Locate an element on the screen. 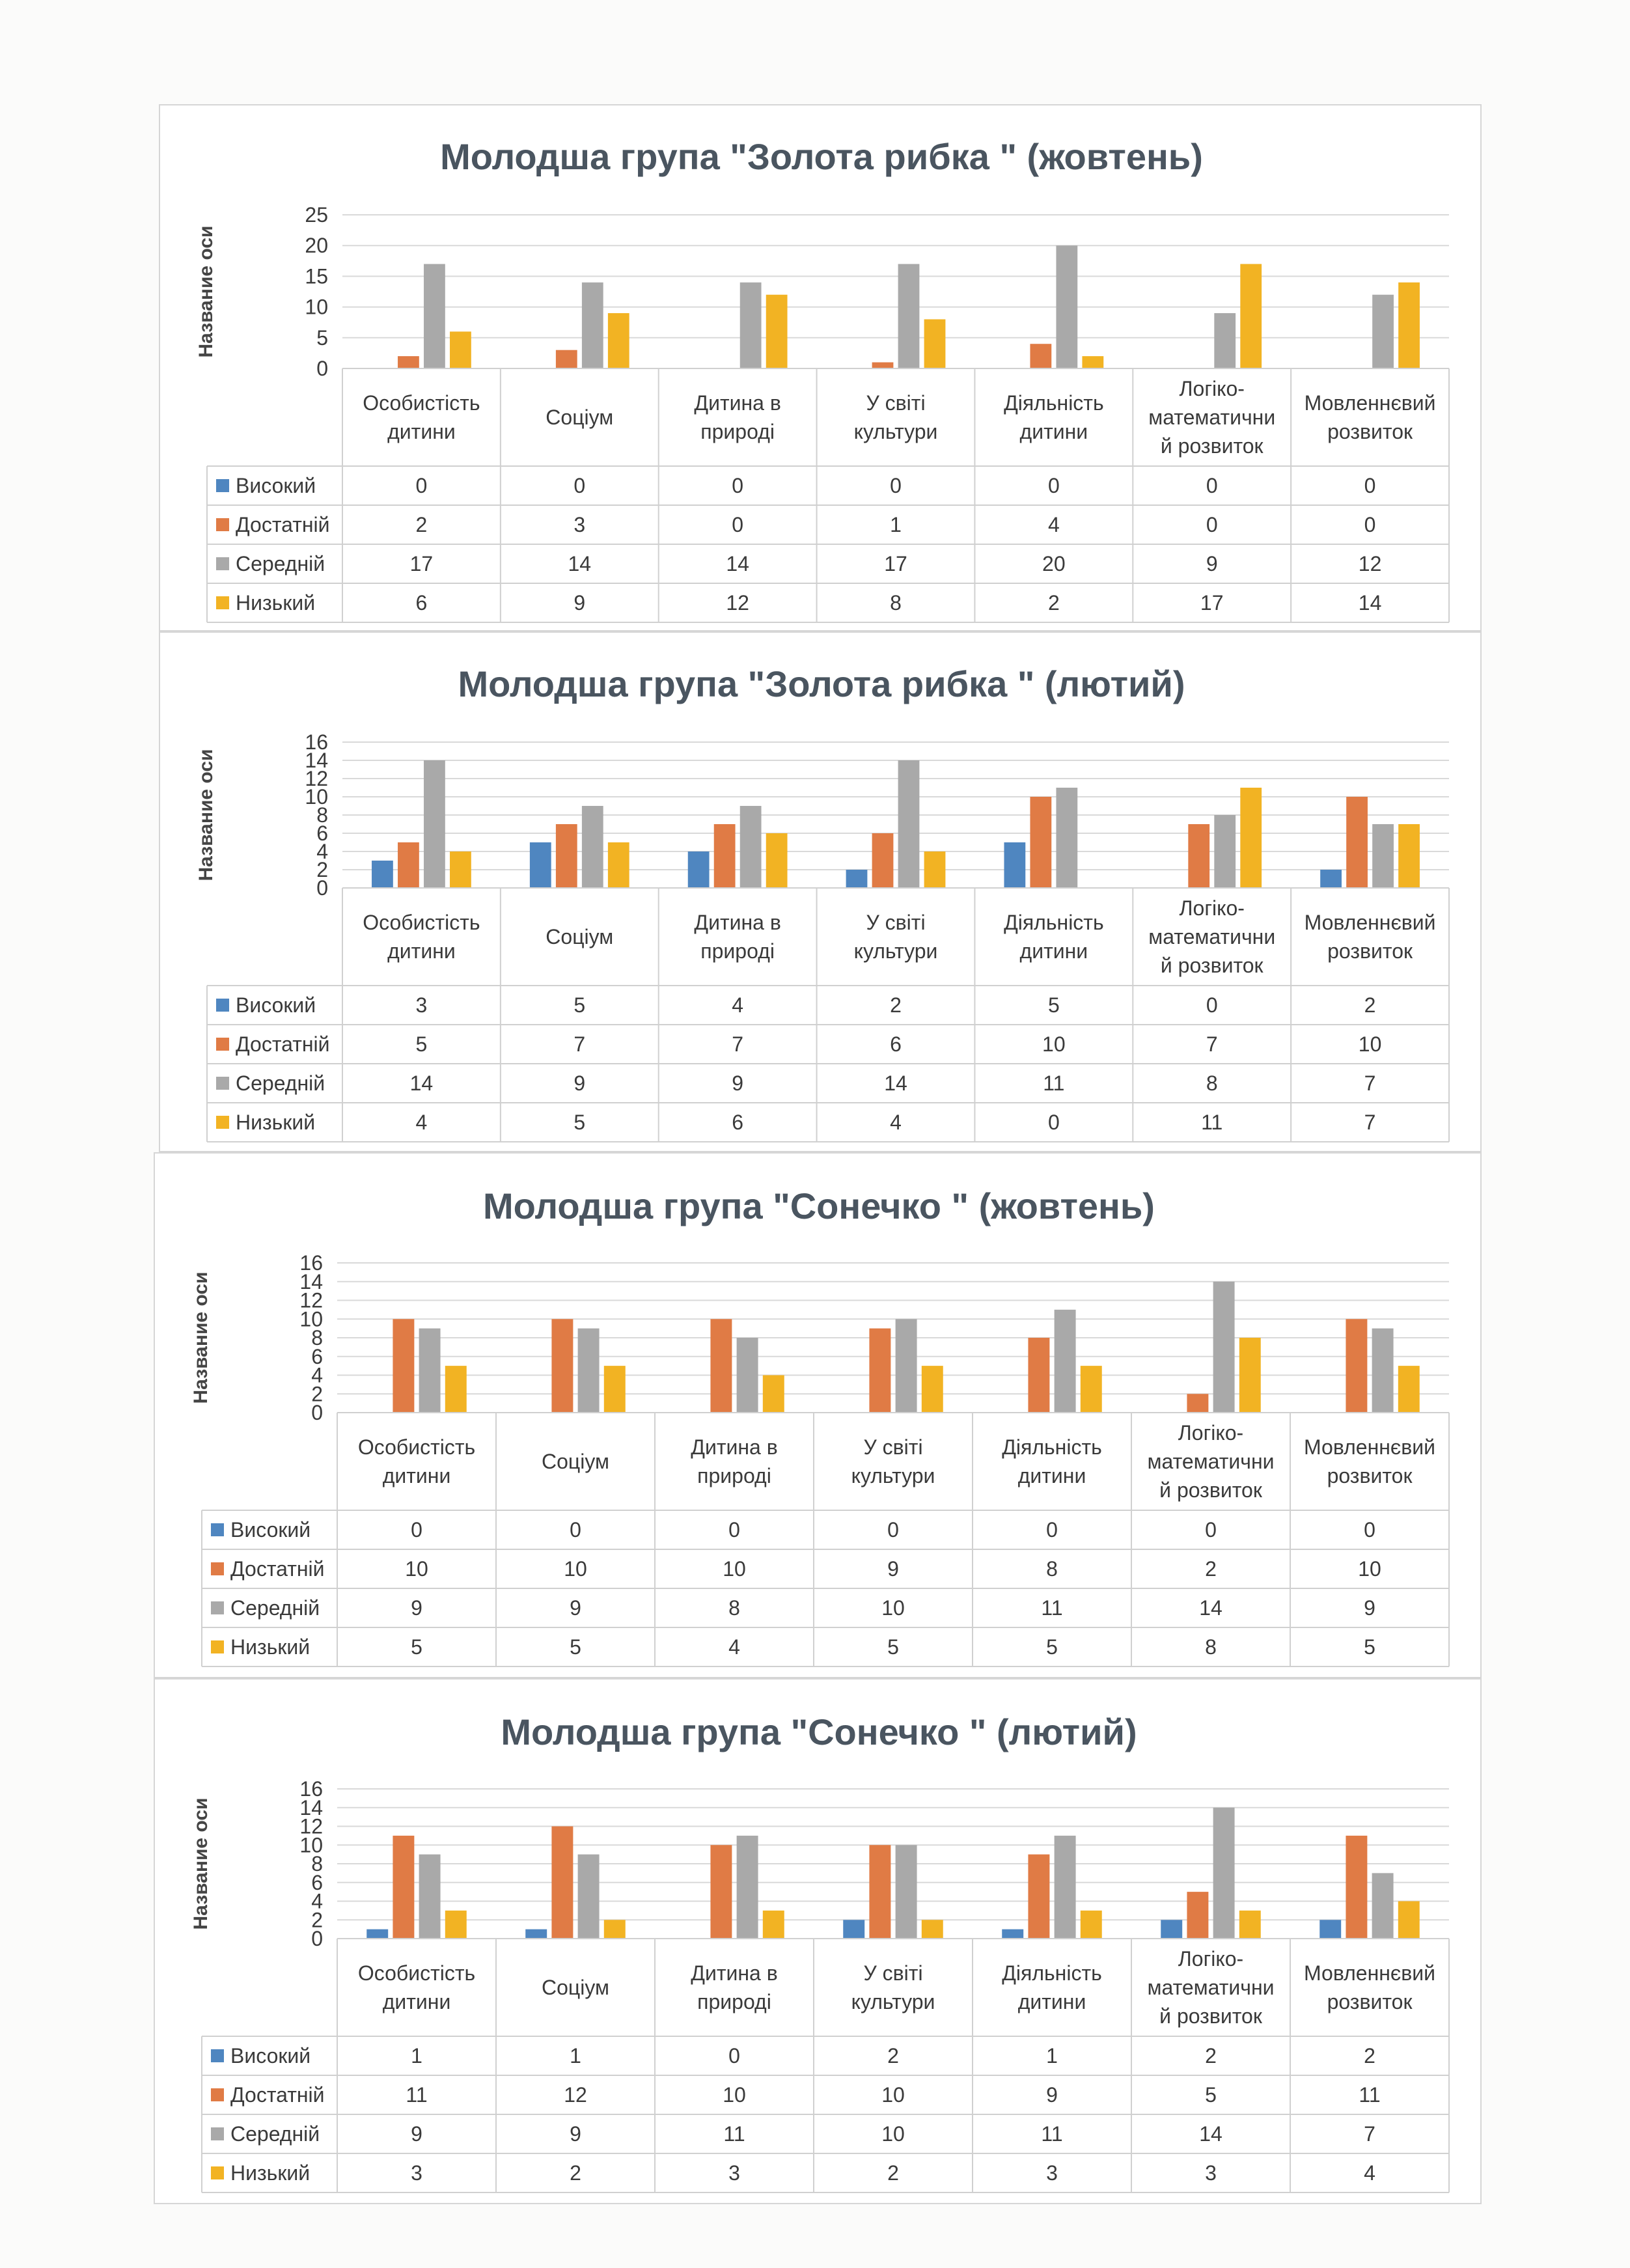 The image size is (1630, 2268). x-category-label: У світі культури is located at coordinates (896, 417).